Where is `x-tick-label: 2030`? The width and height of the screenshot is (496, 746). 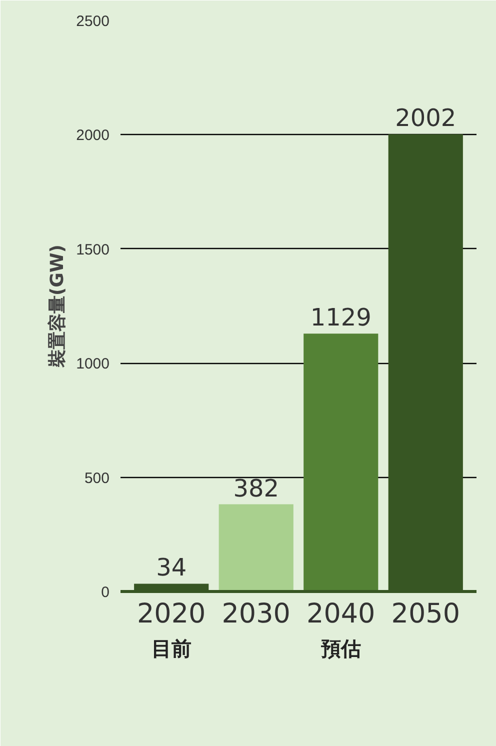
x-tick-label: 2030 is located at coordinates (256, 614).